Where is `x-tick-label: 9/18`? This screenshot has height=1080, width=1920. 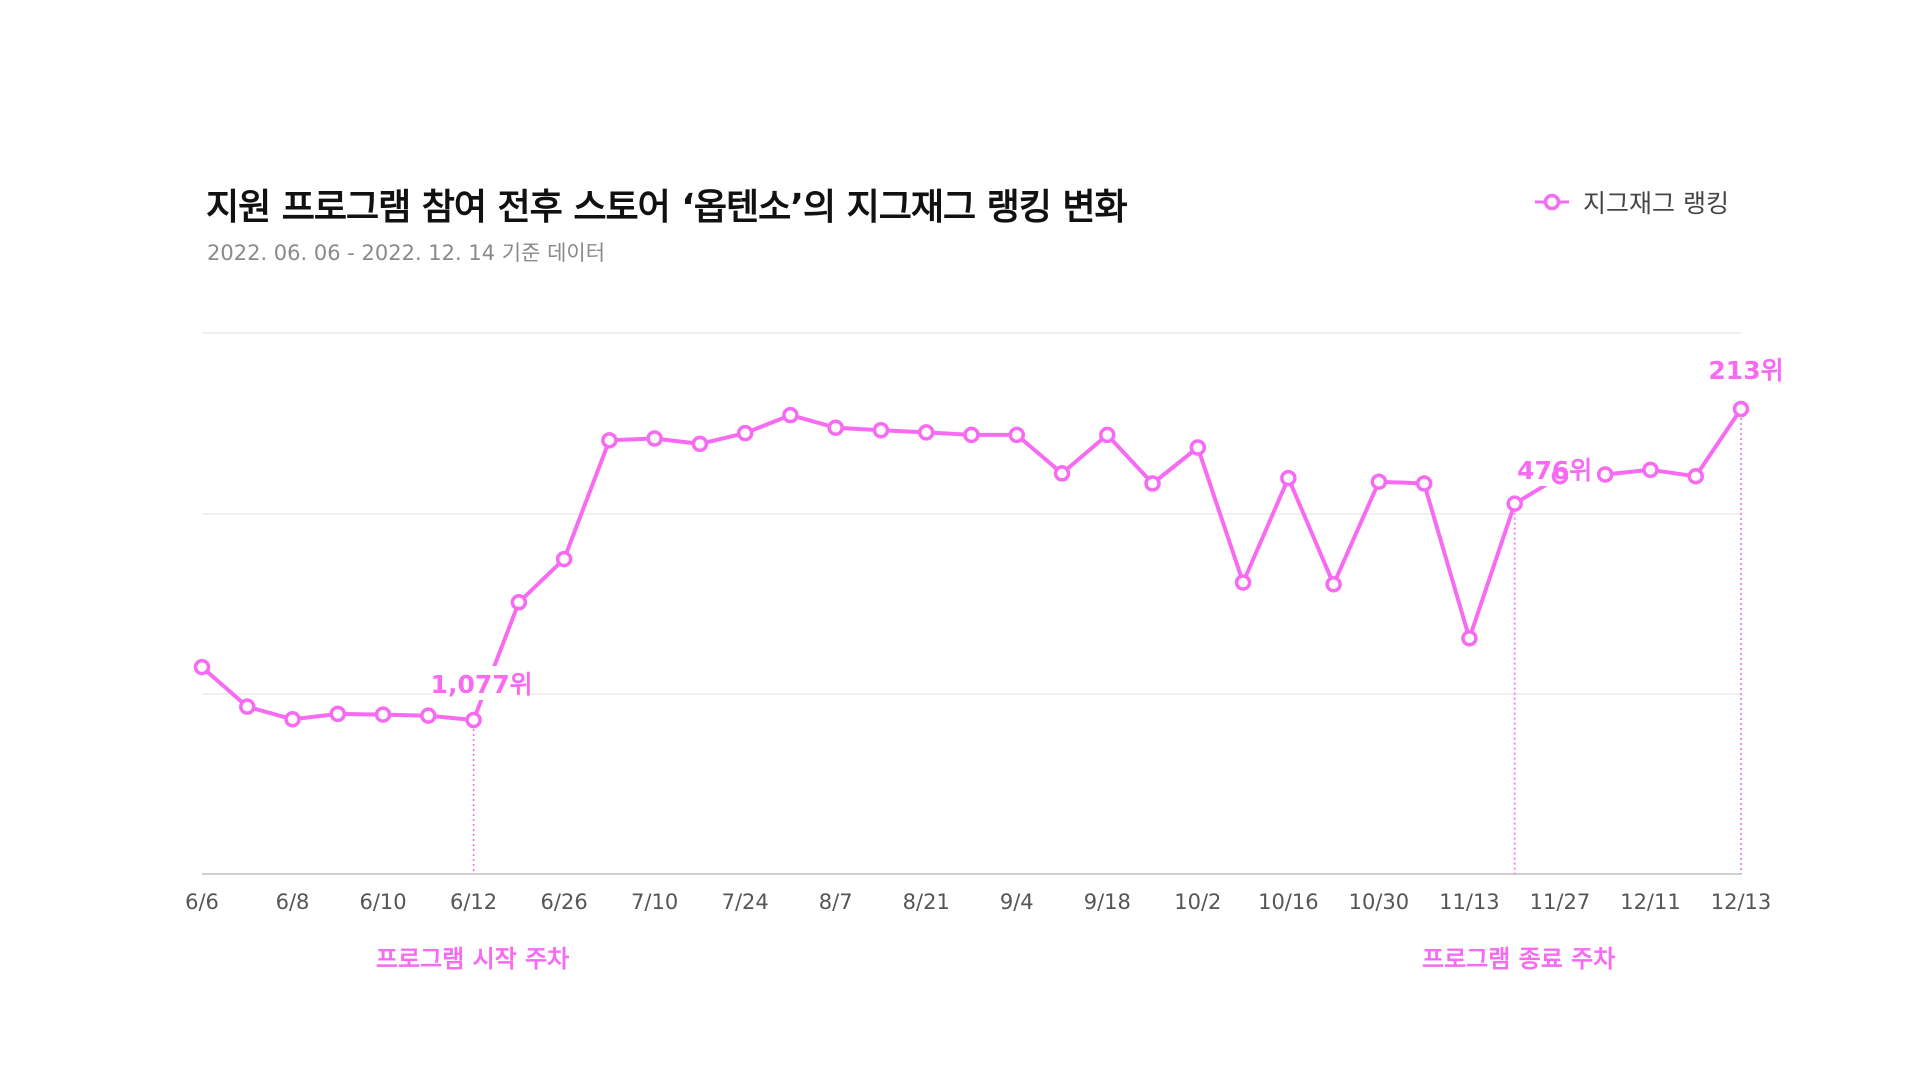
x-tick-label: 9/18 is located at coordinates (1107, 902).